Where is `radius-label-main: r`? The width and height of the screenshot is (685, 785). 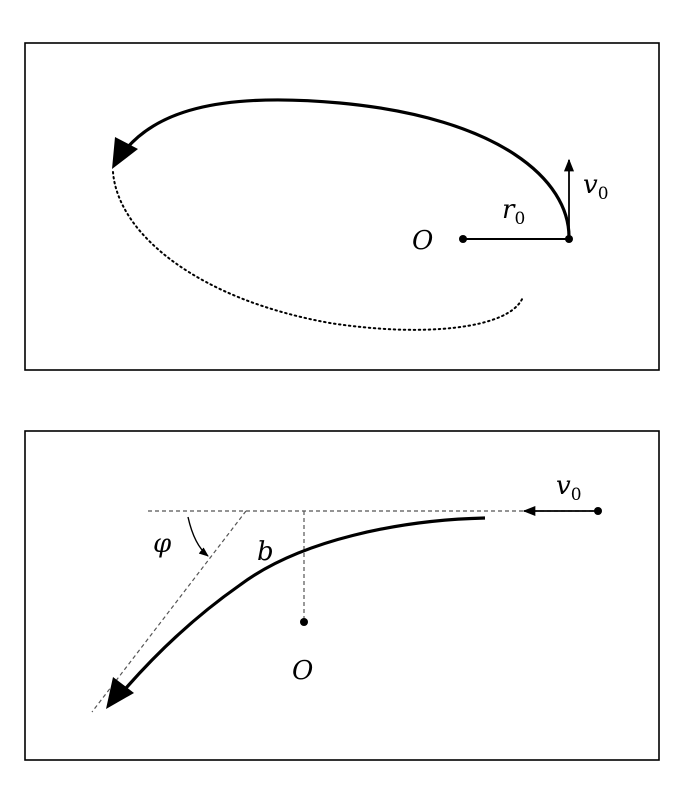
radius-label-main: r is located at coordinates (509, 210).